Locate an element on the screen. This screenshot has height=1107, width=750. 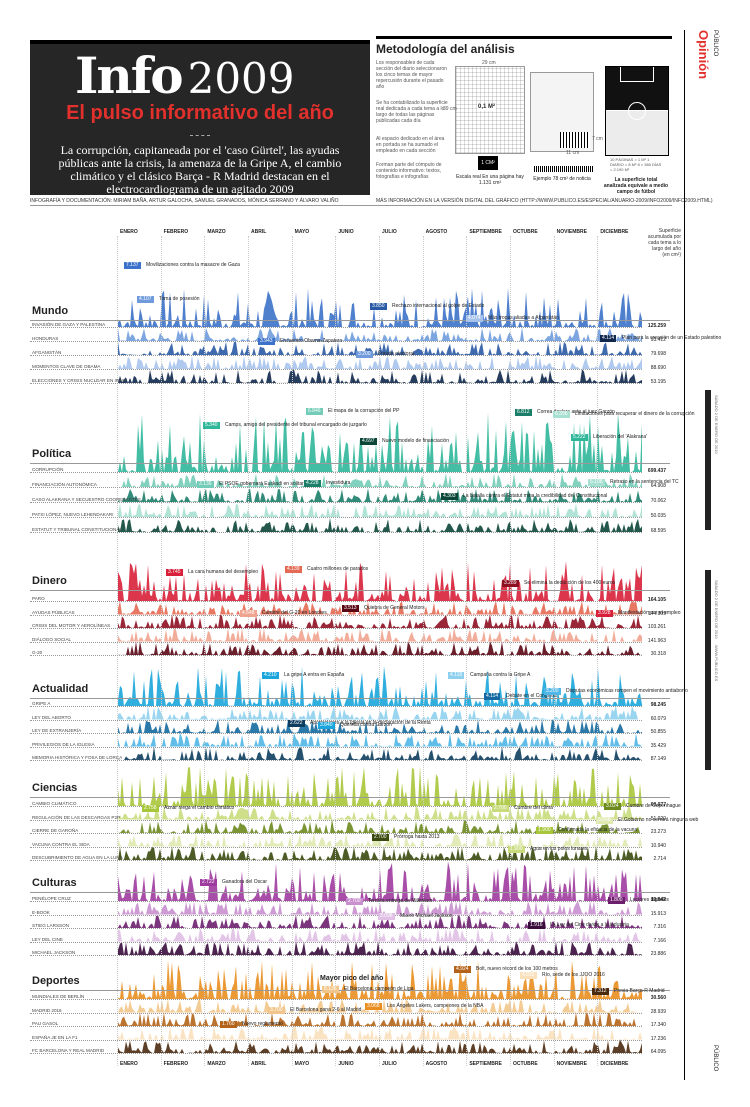
section-title: Mundo is located at coordinates (50, 311).